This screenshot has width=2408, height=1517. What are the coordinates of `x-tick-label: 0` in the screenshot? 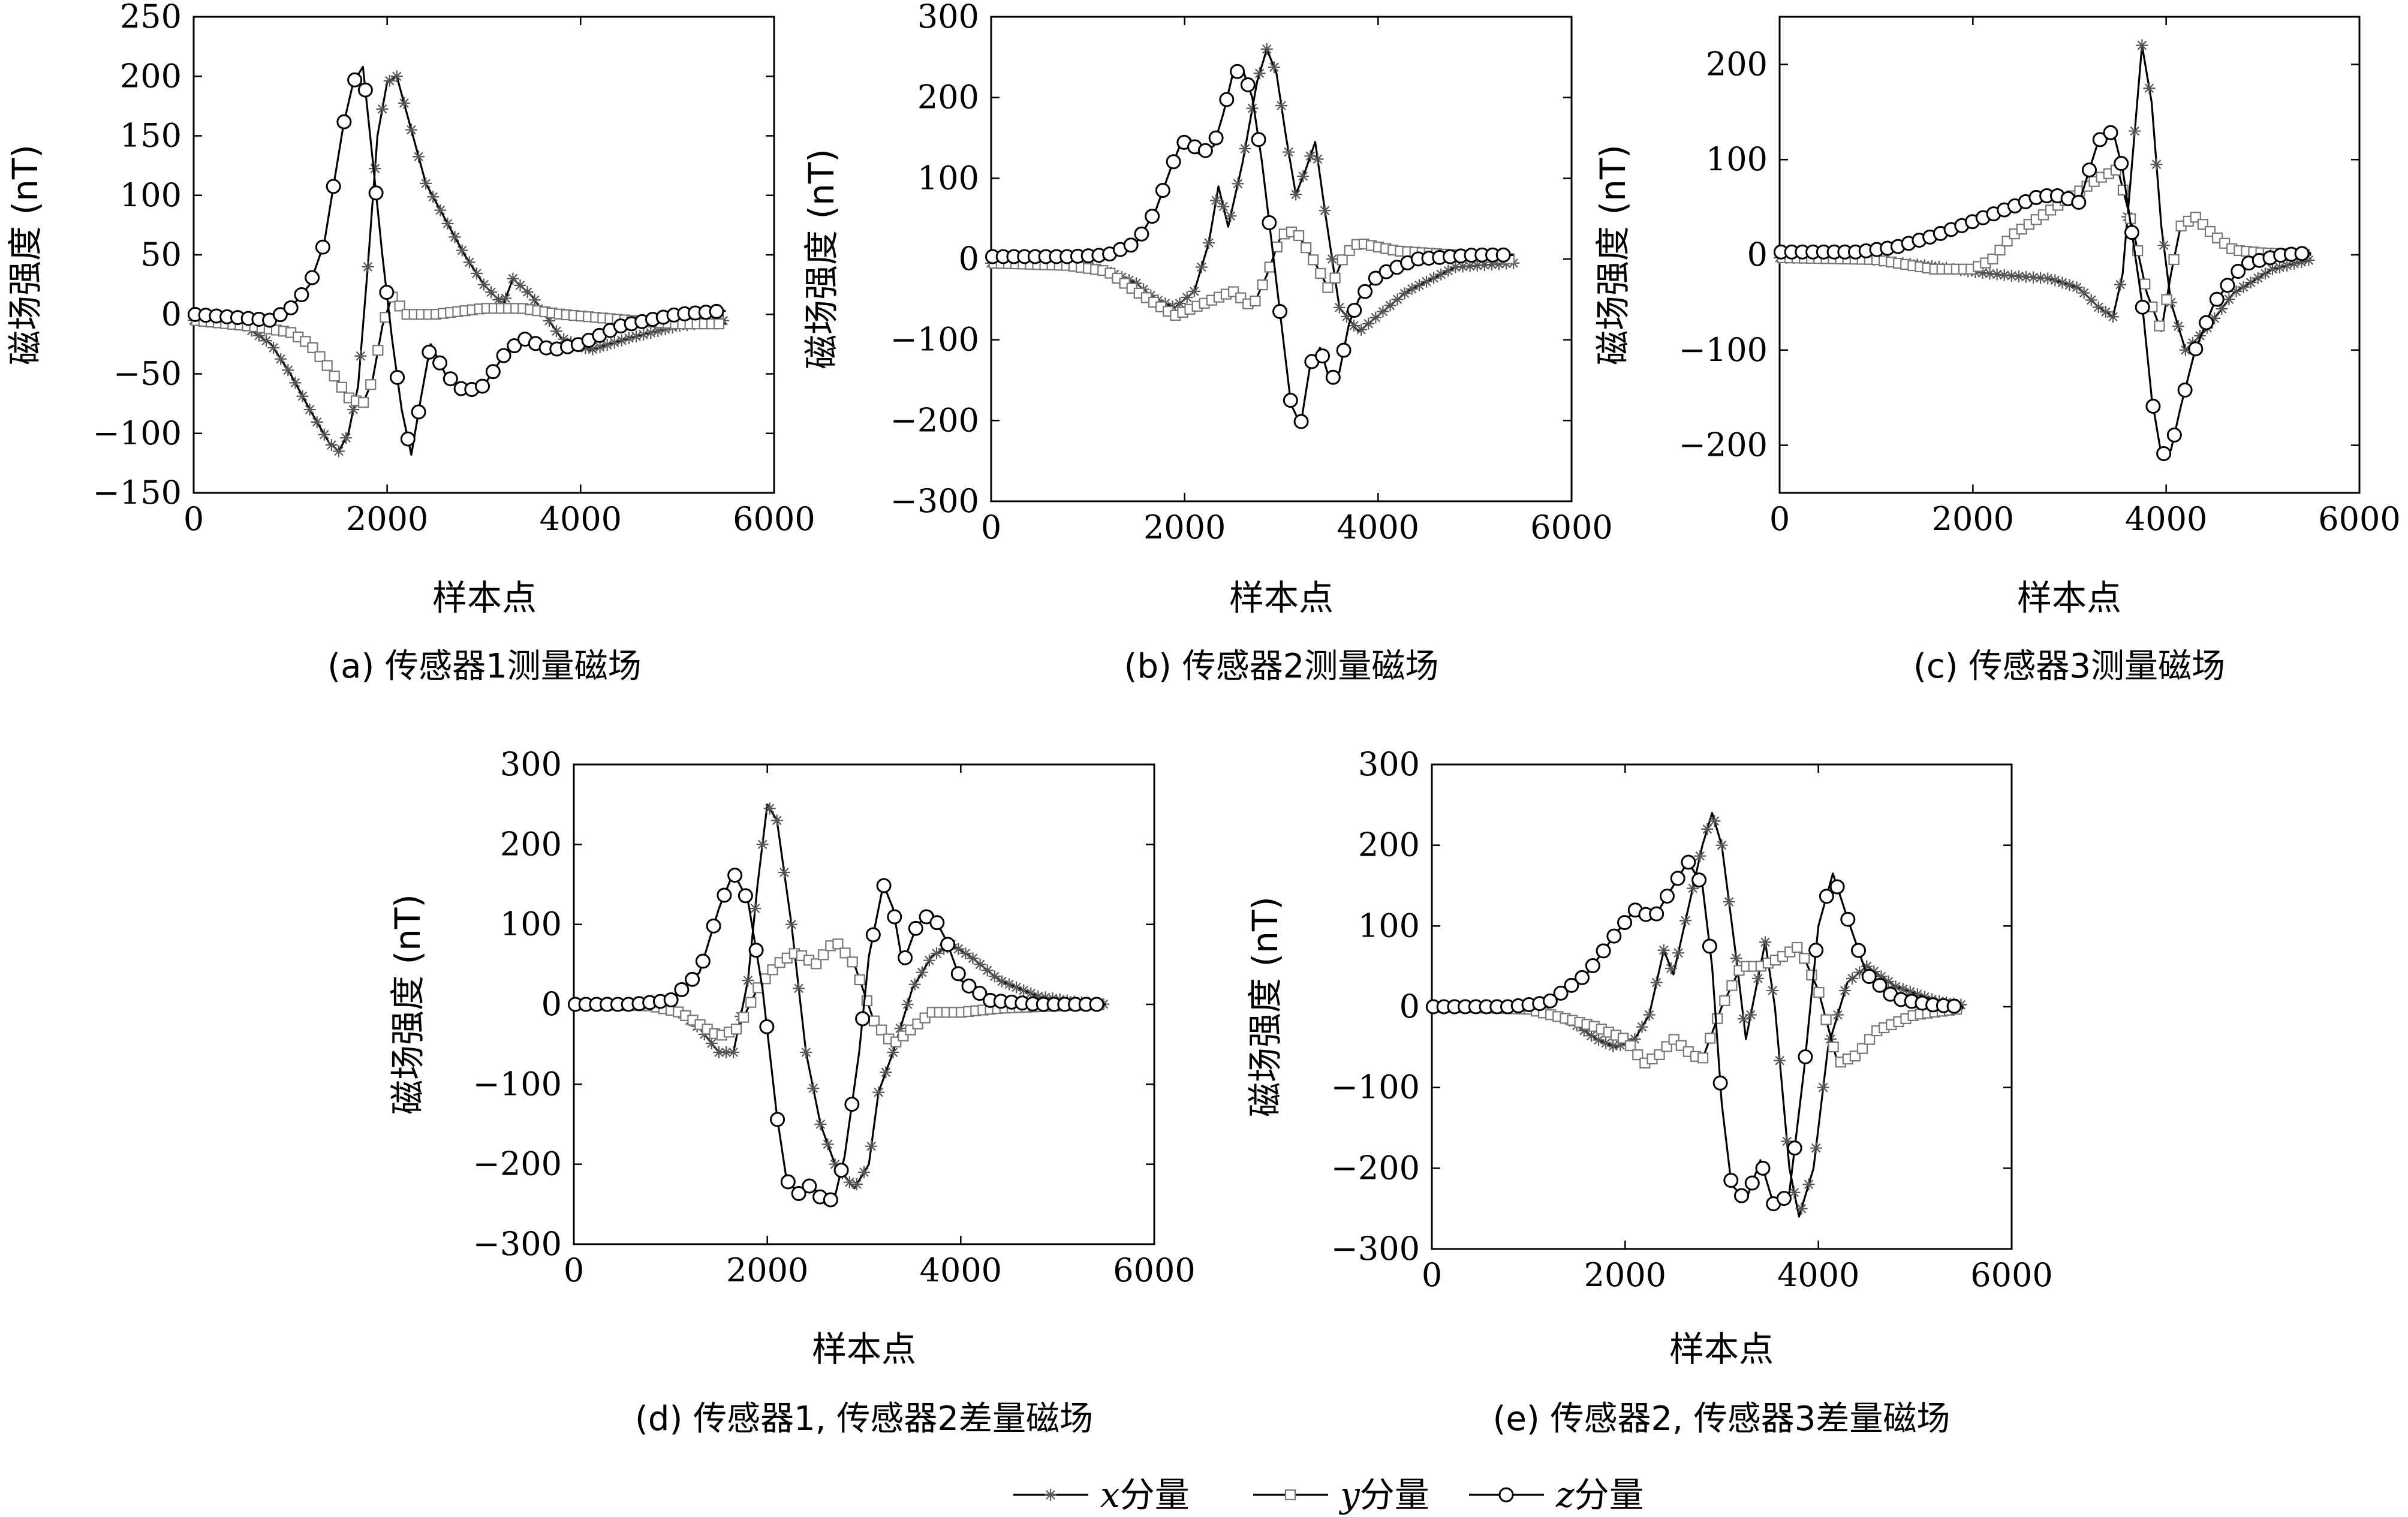 It's located at (991, 527).